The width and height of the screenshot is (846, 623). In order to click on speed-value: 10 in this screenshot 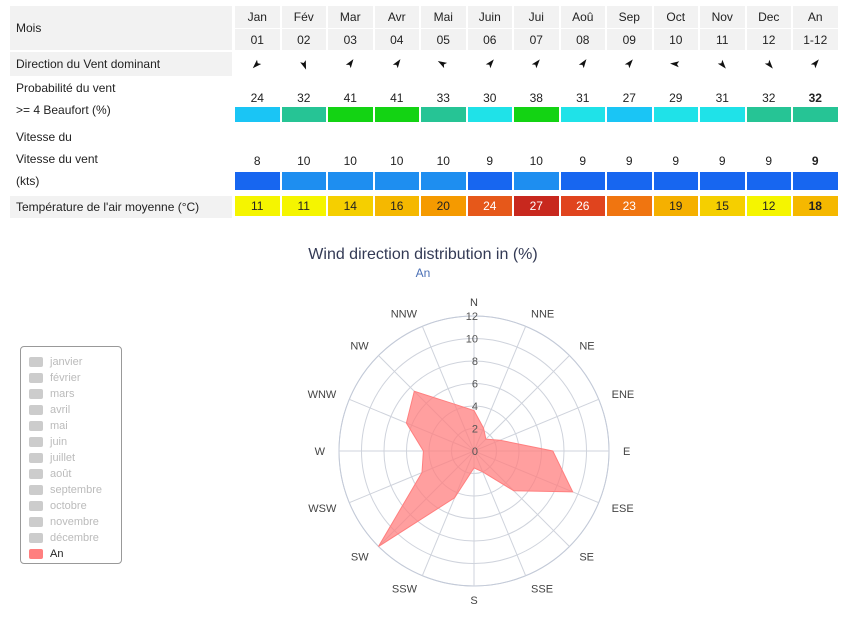, I will do `click(397, 161)`.